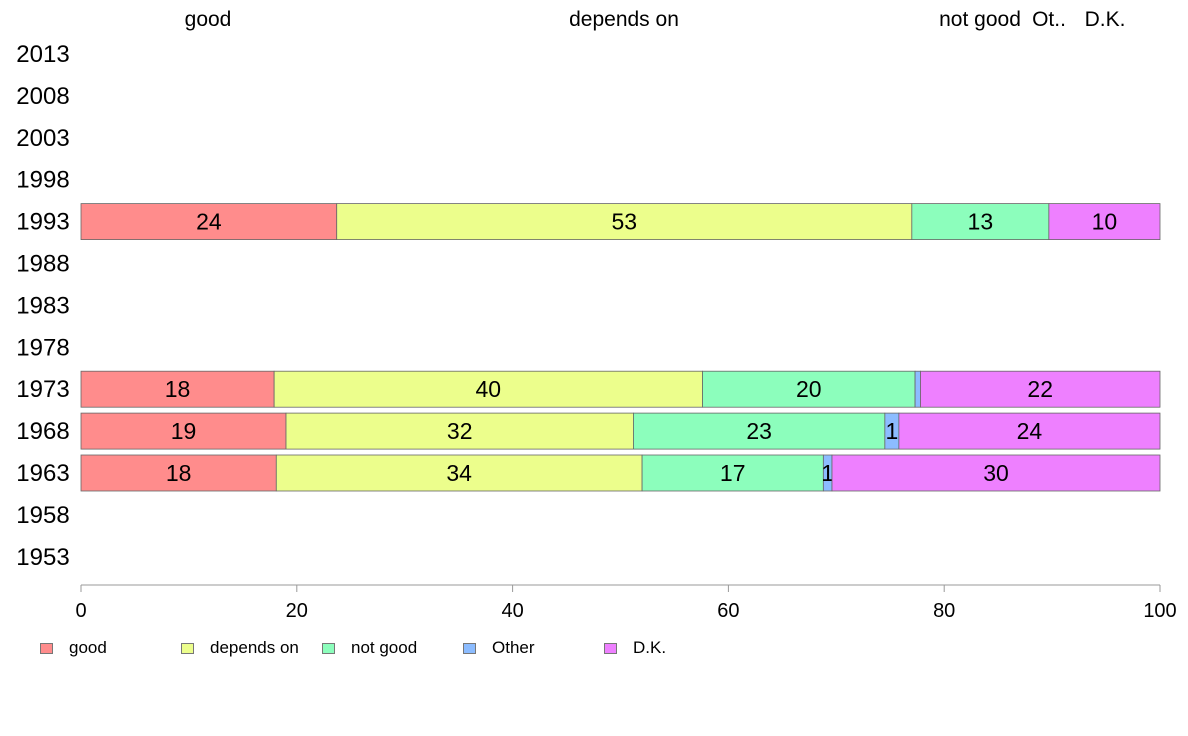  Describe the element at coordinates (88, 647) in the screenshot. I see `legend-label: good` at that location.